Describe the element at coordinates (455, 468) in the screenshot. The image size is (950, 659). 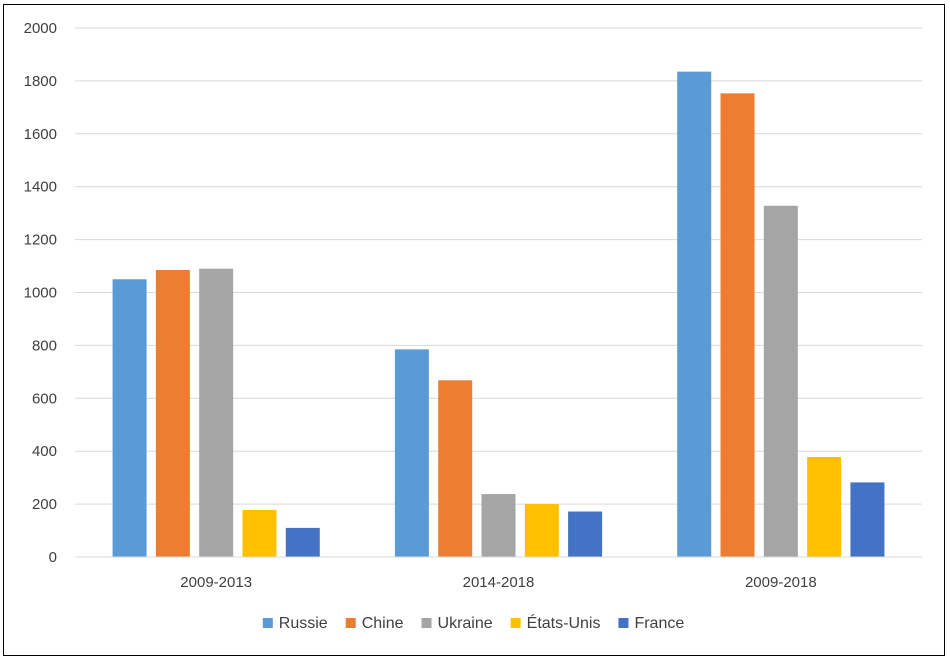
I see `bar-chine-2014-2018` at that location.